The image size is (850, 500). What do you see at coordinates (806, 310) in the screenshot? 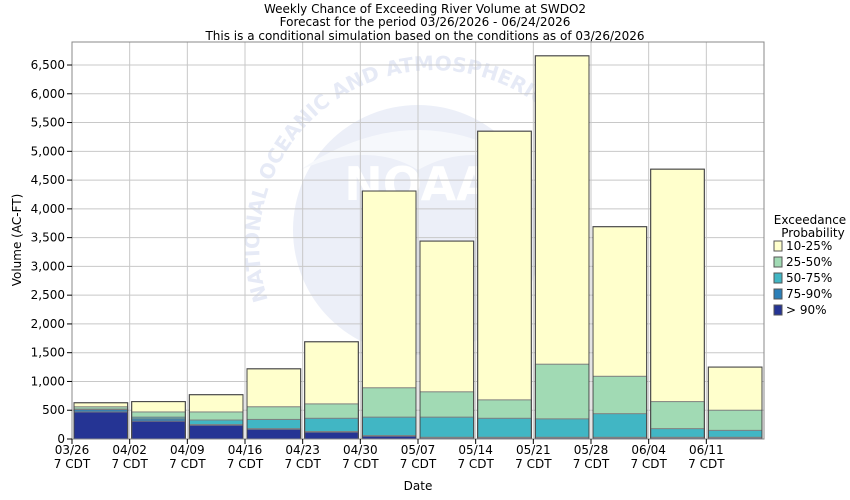
I see `legend-label: > 90%` at bounding box center [806, 310].